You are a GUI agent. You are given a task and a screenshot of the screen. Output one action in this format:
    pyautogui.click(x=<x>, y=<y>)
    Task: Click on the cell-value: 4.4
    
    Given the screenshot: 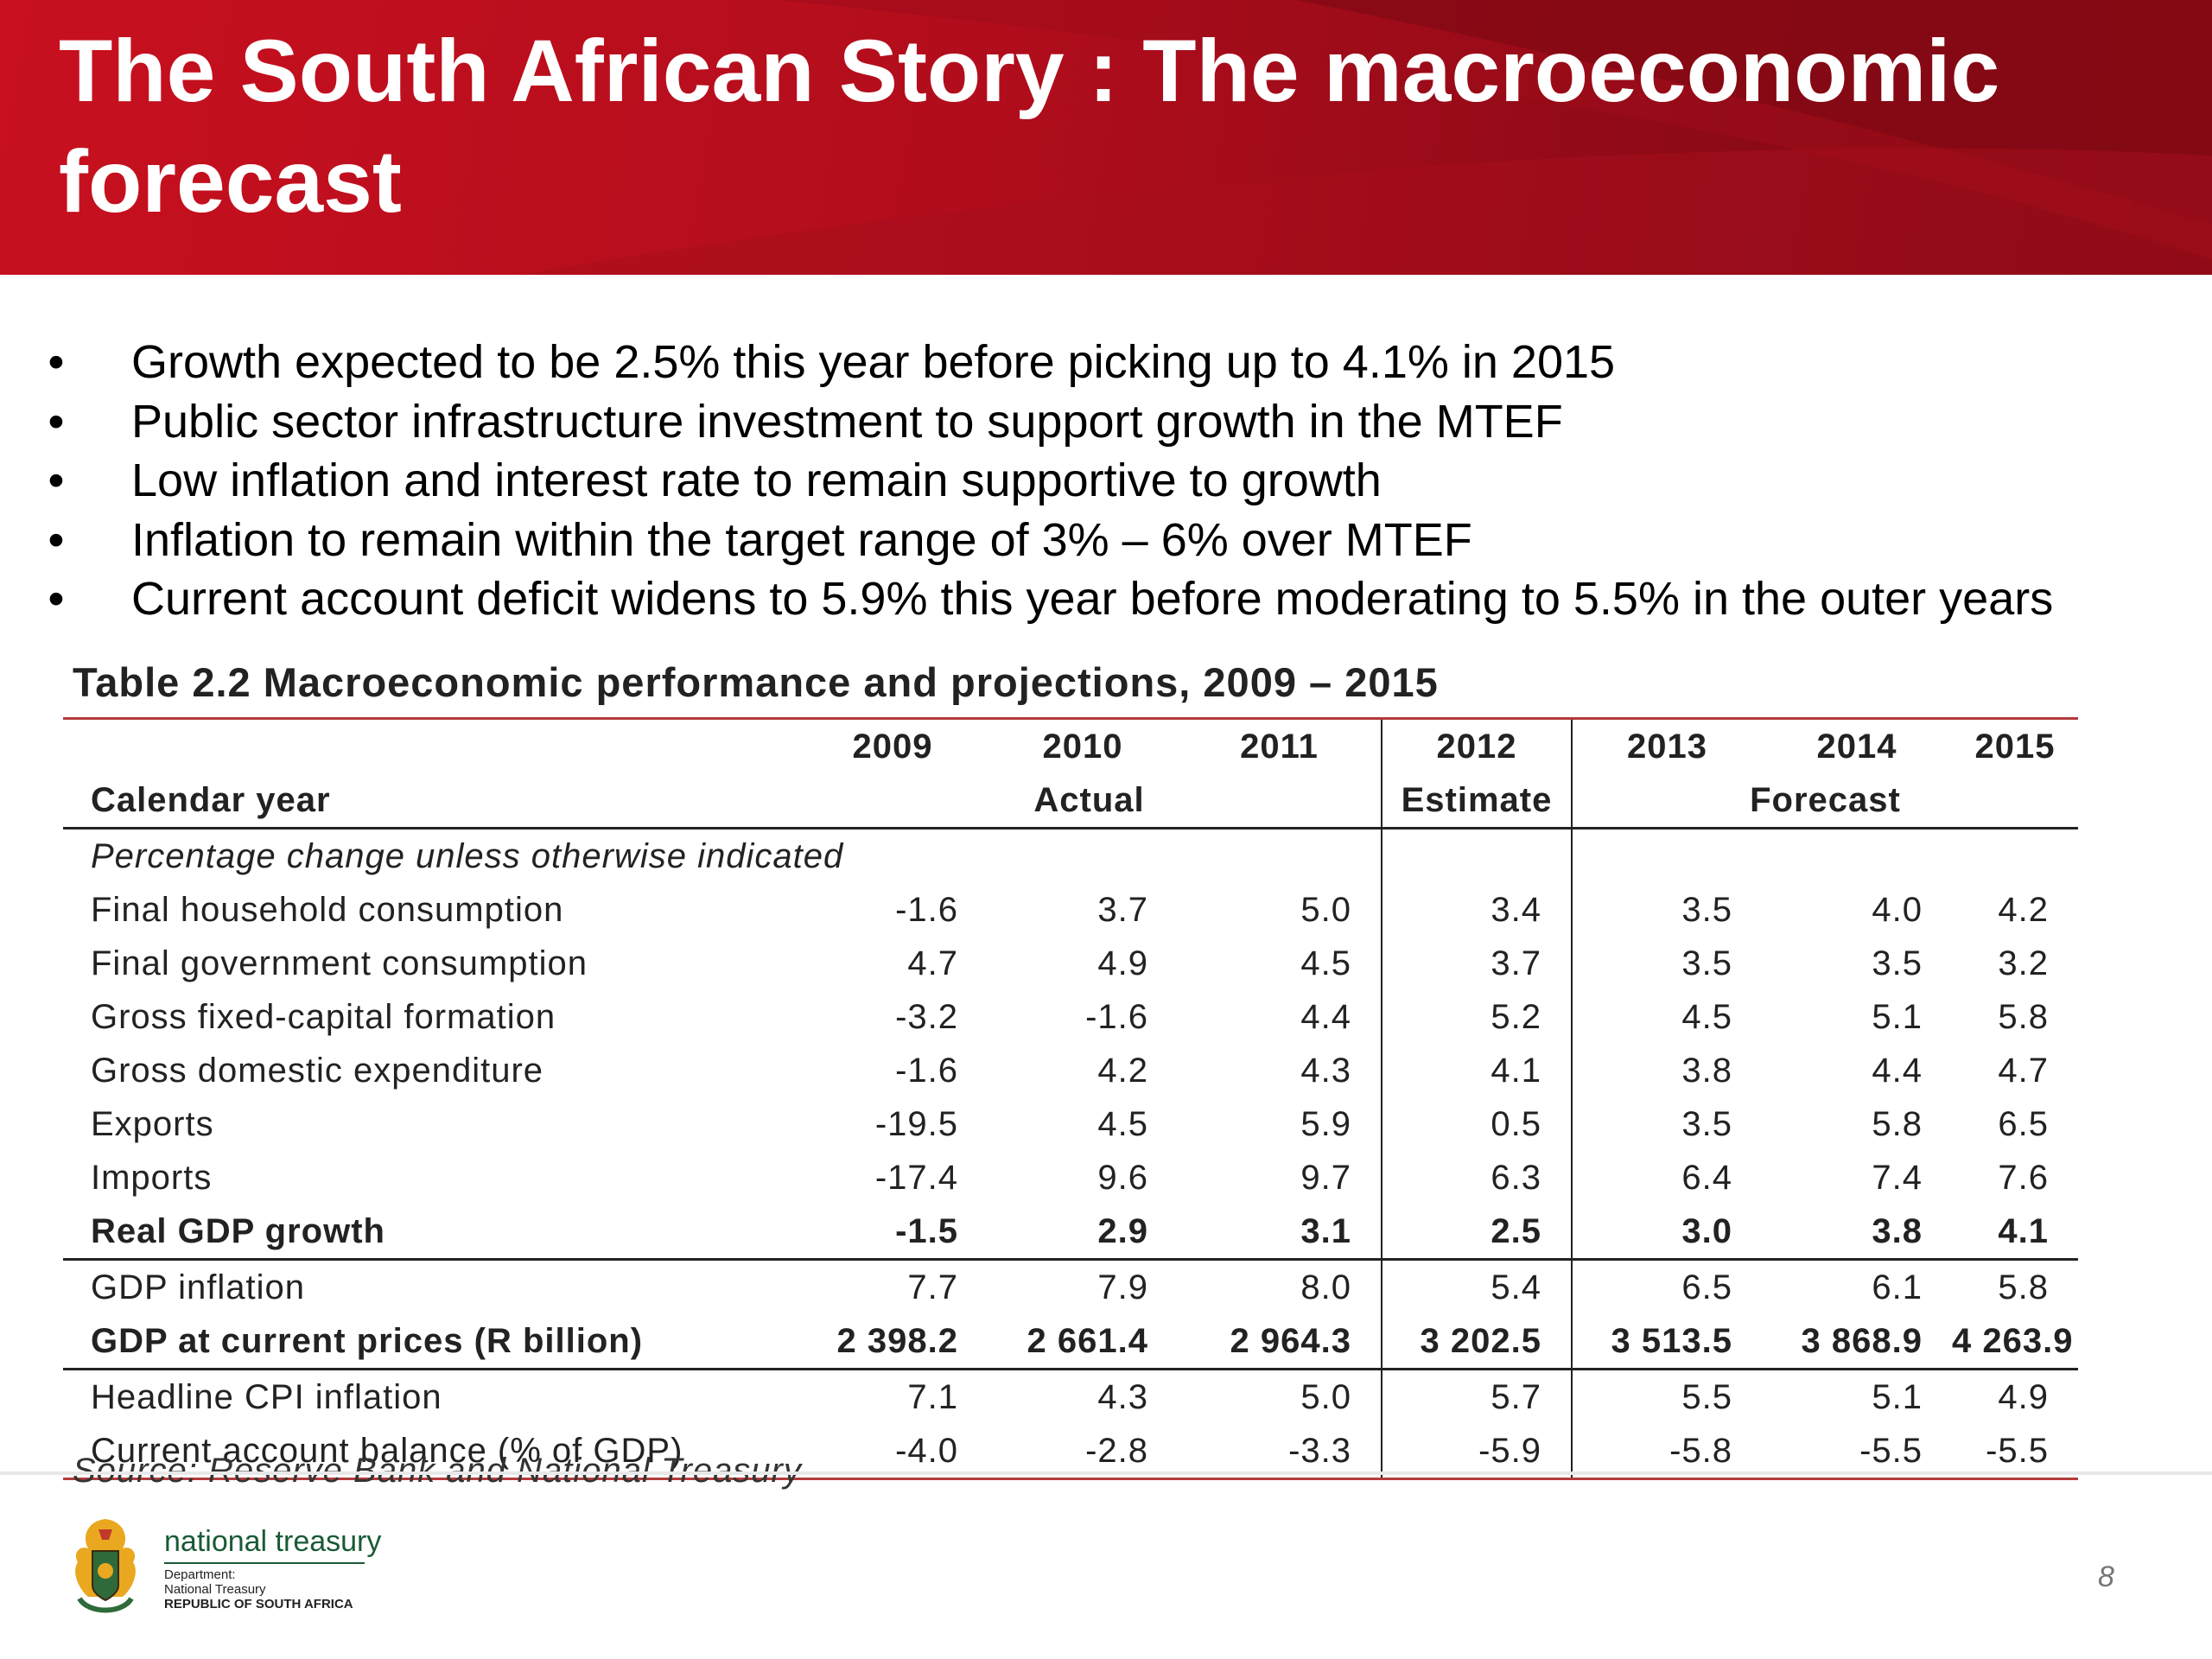 What is the action you would take?
    pyautogui.click(x=1325, y=1017)
    